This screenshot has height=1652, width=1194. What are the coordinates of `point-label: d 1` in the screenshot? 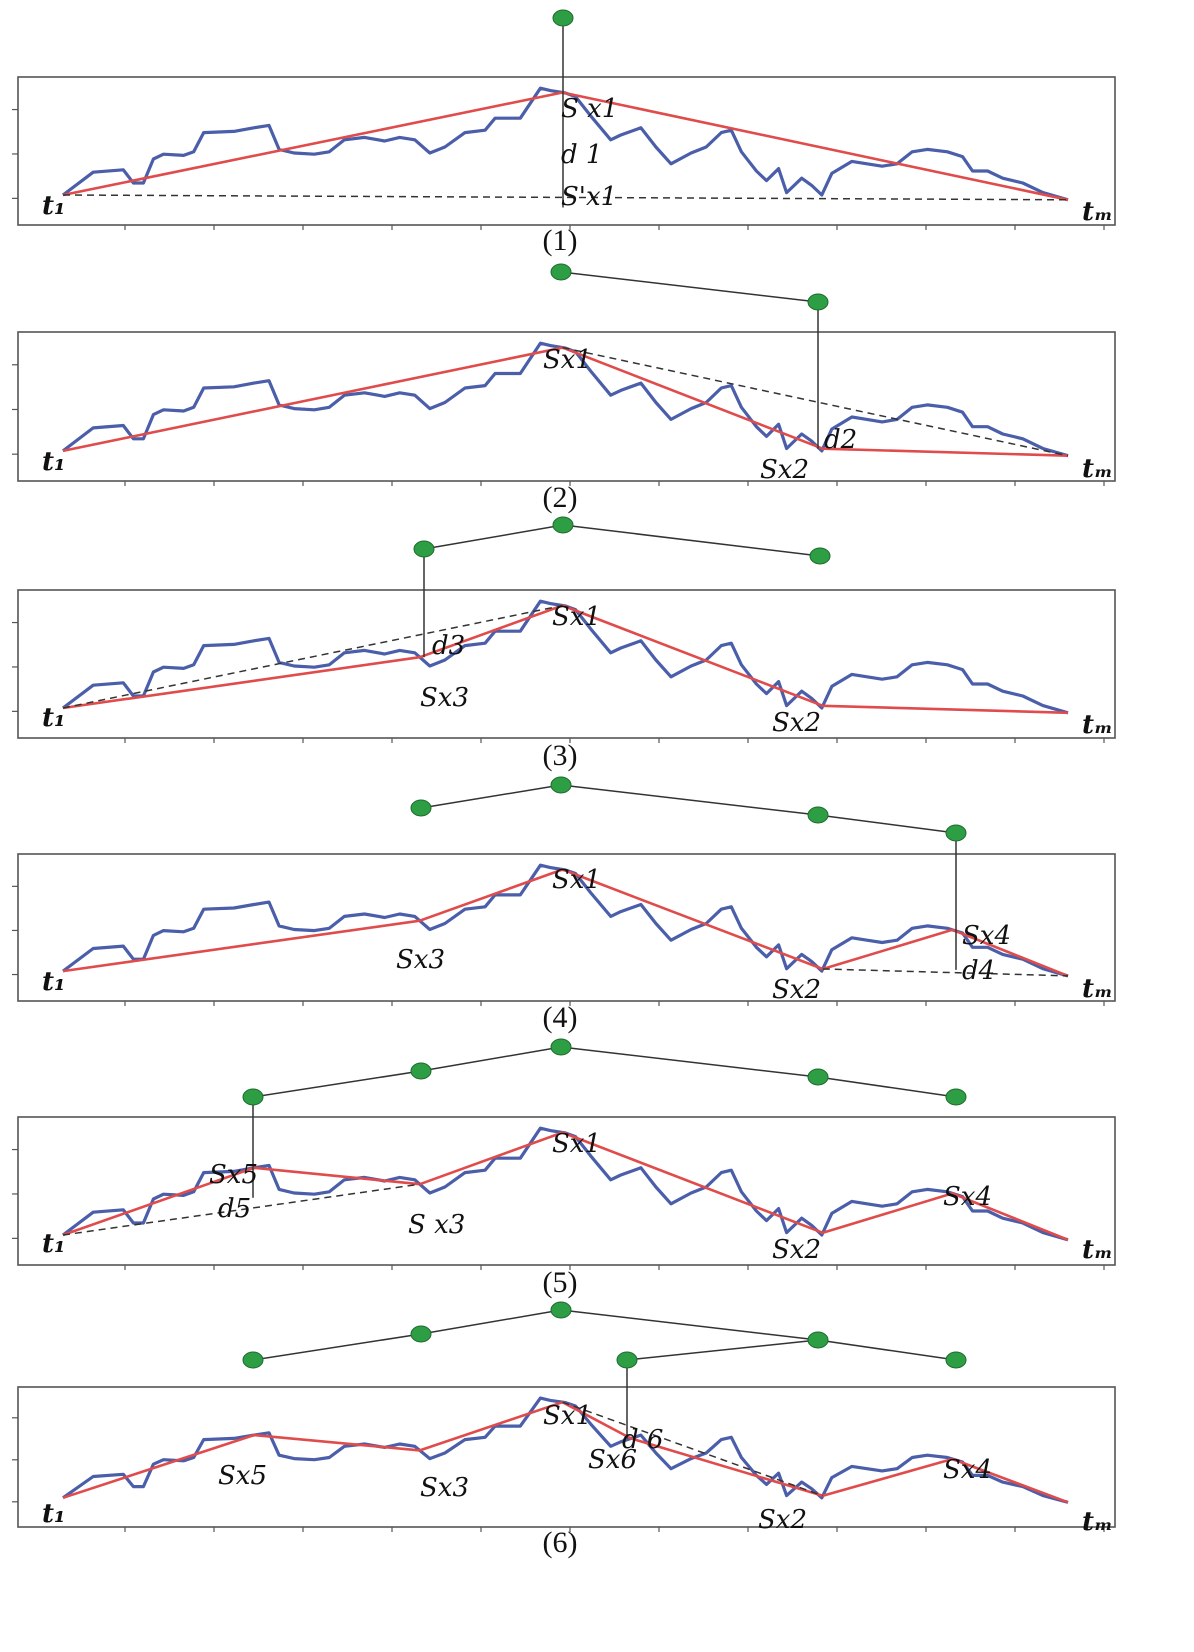 It's located at (581, 155).